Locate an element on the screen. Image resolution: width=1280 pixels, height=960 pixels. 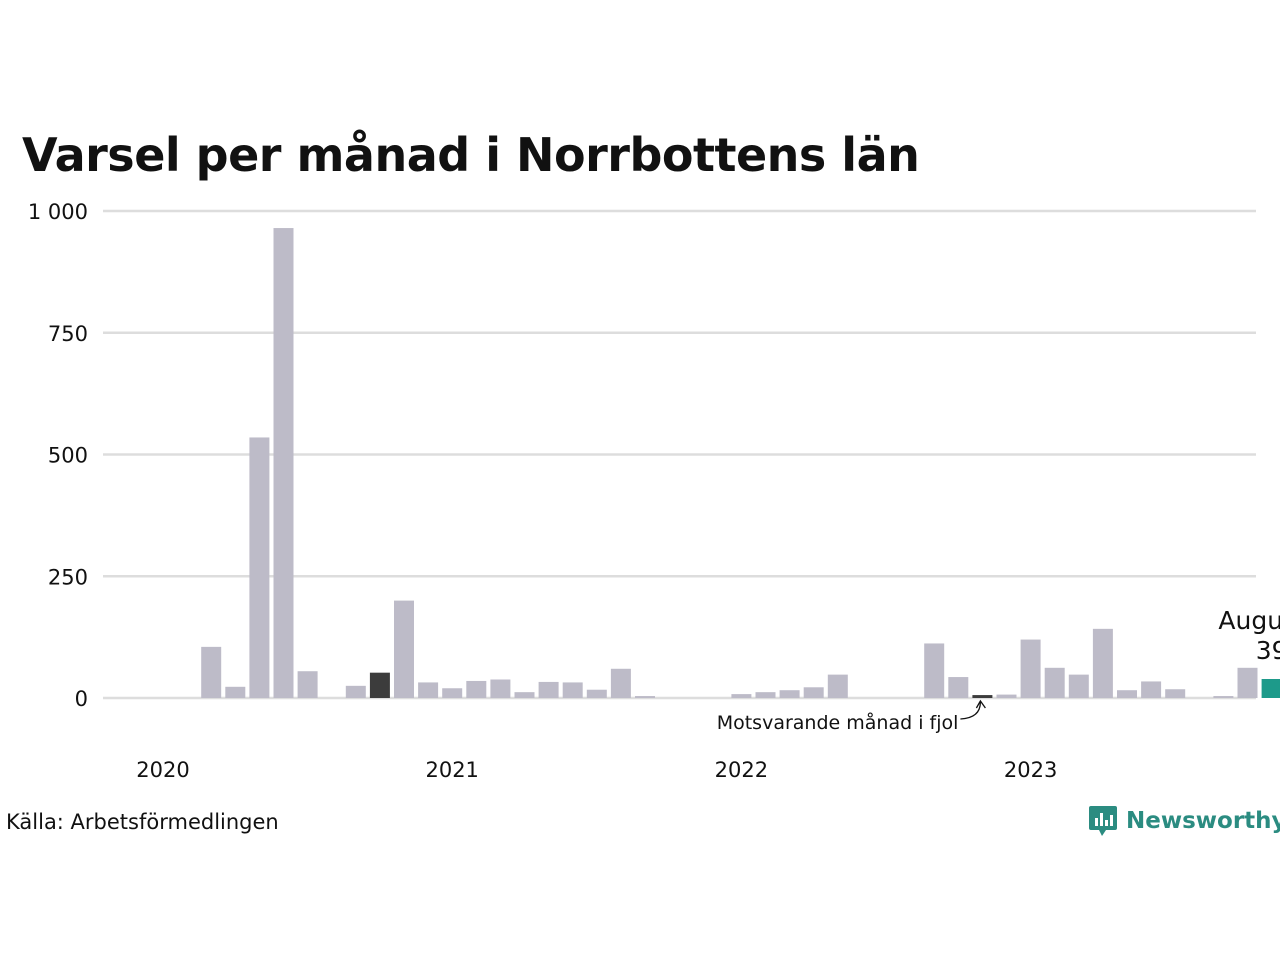
brand-name: Newsworthy is located at coordinates (1203, 821).